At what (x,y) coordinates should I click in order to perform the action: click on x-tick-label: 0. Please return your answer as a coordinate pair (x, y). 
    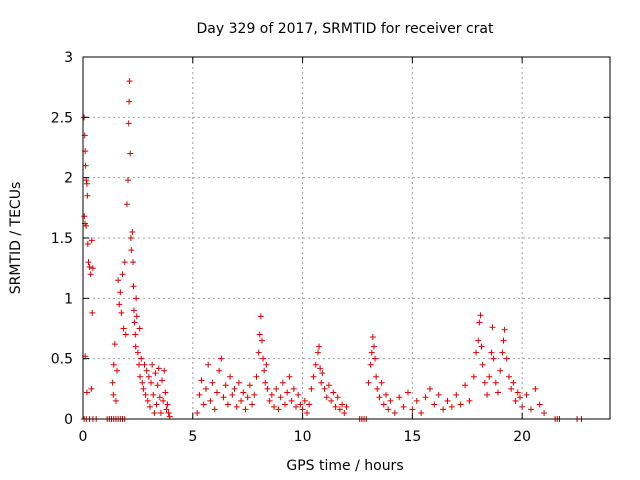
    Looking at the image, I should click on (83, 437).